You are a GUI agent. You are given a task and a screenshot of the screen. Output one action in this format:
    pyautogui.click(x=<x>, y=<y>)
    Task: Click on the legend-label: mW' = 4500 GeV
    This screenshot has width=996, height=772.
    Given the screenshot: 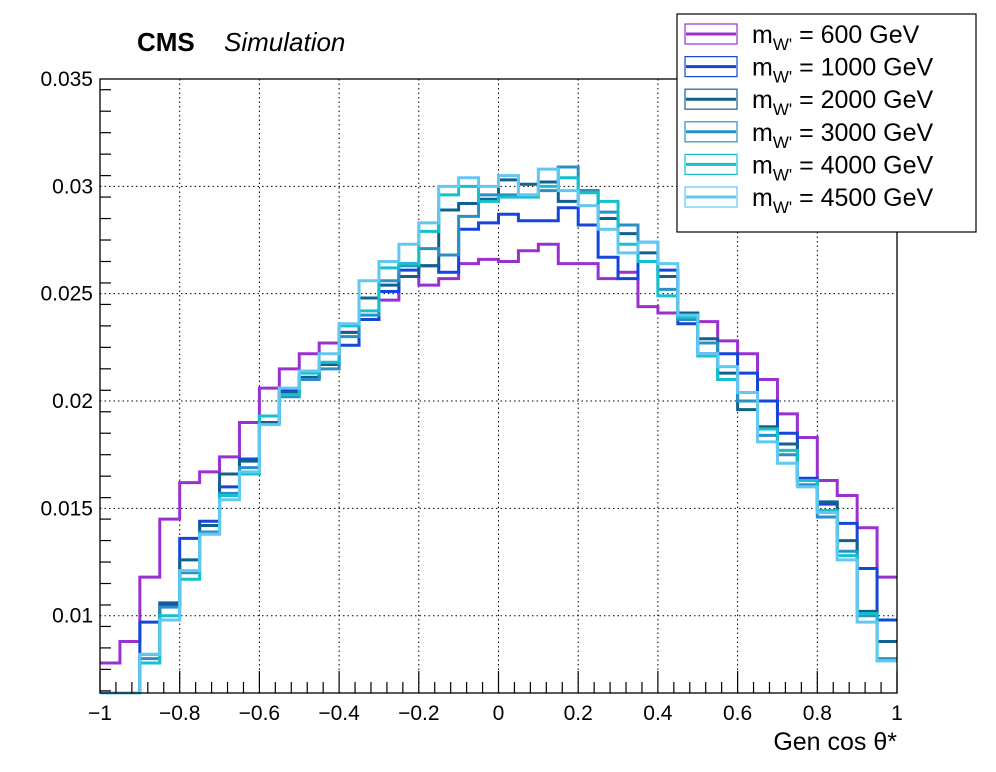 What is the action you would take?
    pyautogui.click(x=843, y=200)
    